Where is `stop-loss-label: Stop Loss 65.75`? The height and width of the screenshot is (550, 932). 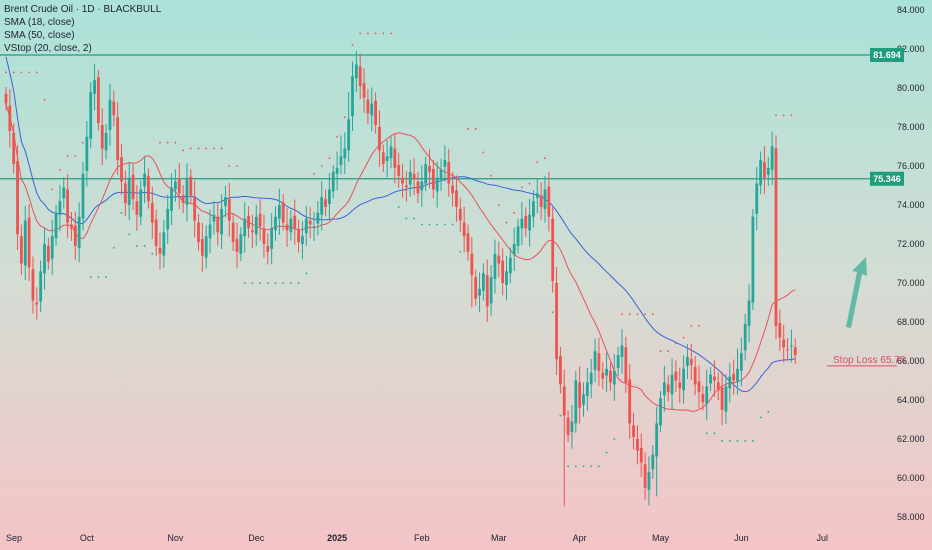
stop-loss-label: Stop Loss 65.75 is located at coordinates (869, 360).